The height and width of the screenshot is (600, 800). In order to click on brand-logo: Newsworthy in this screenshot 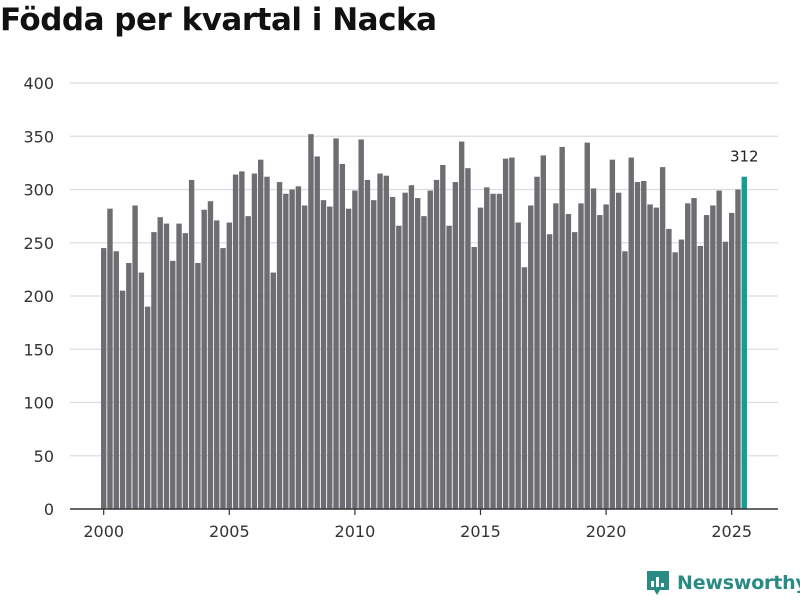, I will do `click(722, 583)`.